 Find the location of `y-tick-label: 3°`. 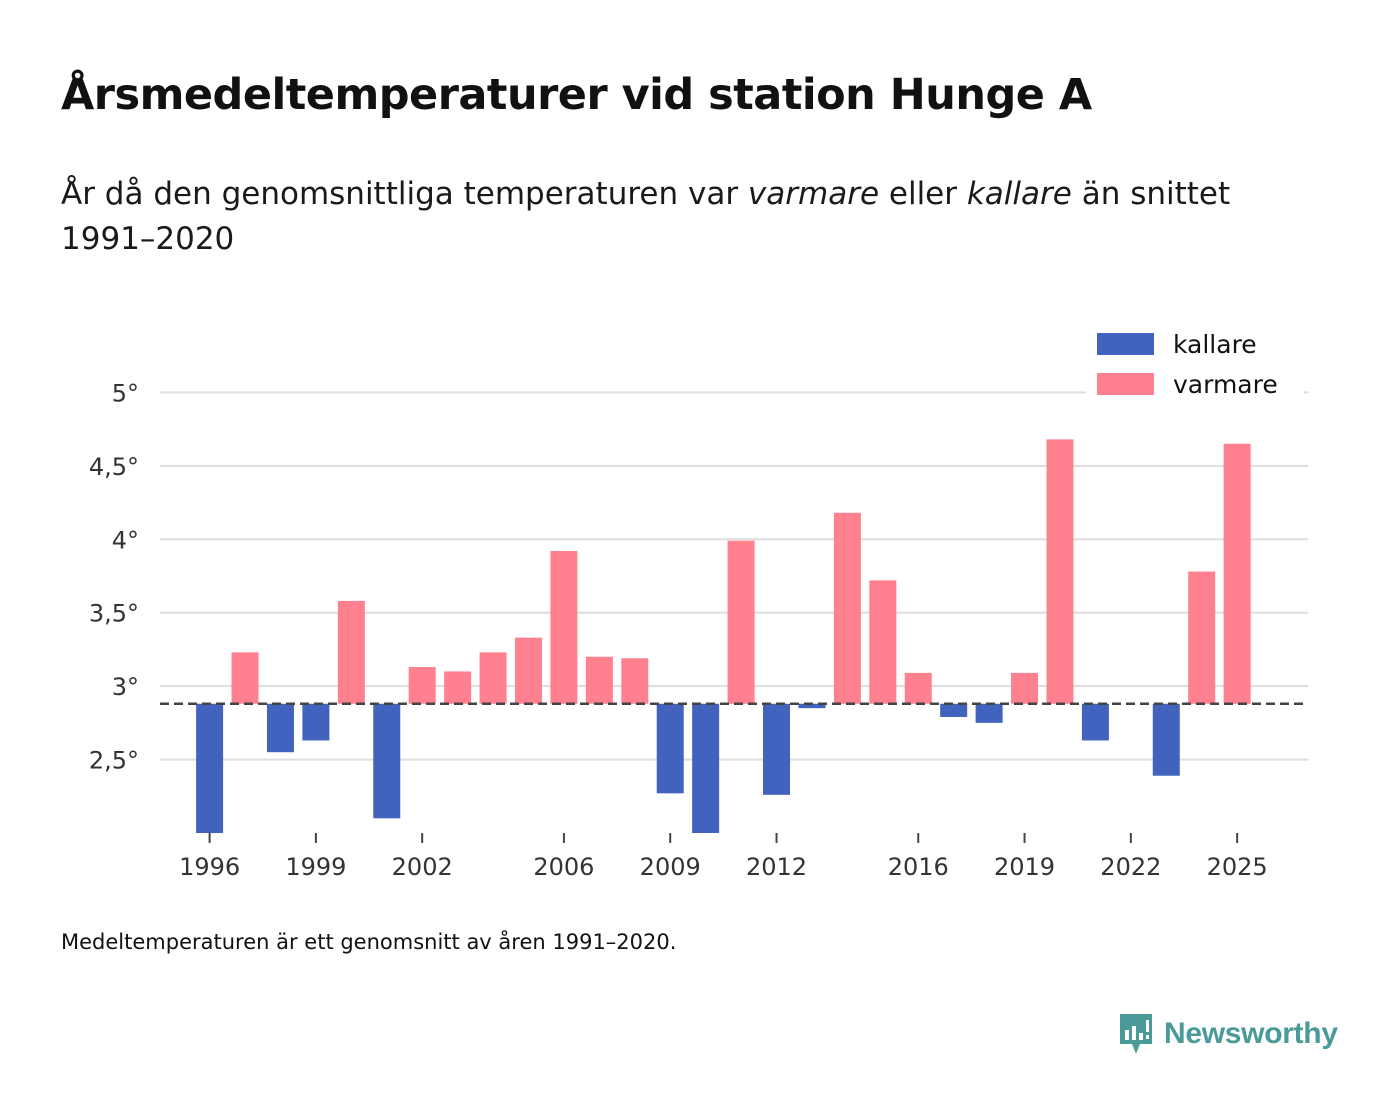

y-tick-label: 3° is located at coordinates (125, 687).